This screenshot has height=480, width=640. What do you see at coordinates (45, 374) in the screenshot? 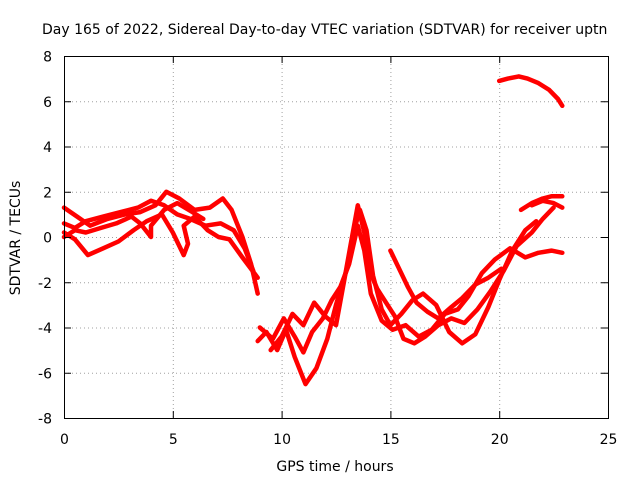
I see `y-tick-label: -6` at bounding box center [45, 374].